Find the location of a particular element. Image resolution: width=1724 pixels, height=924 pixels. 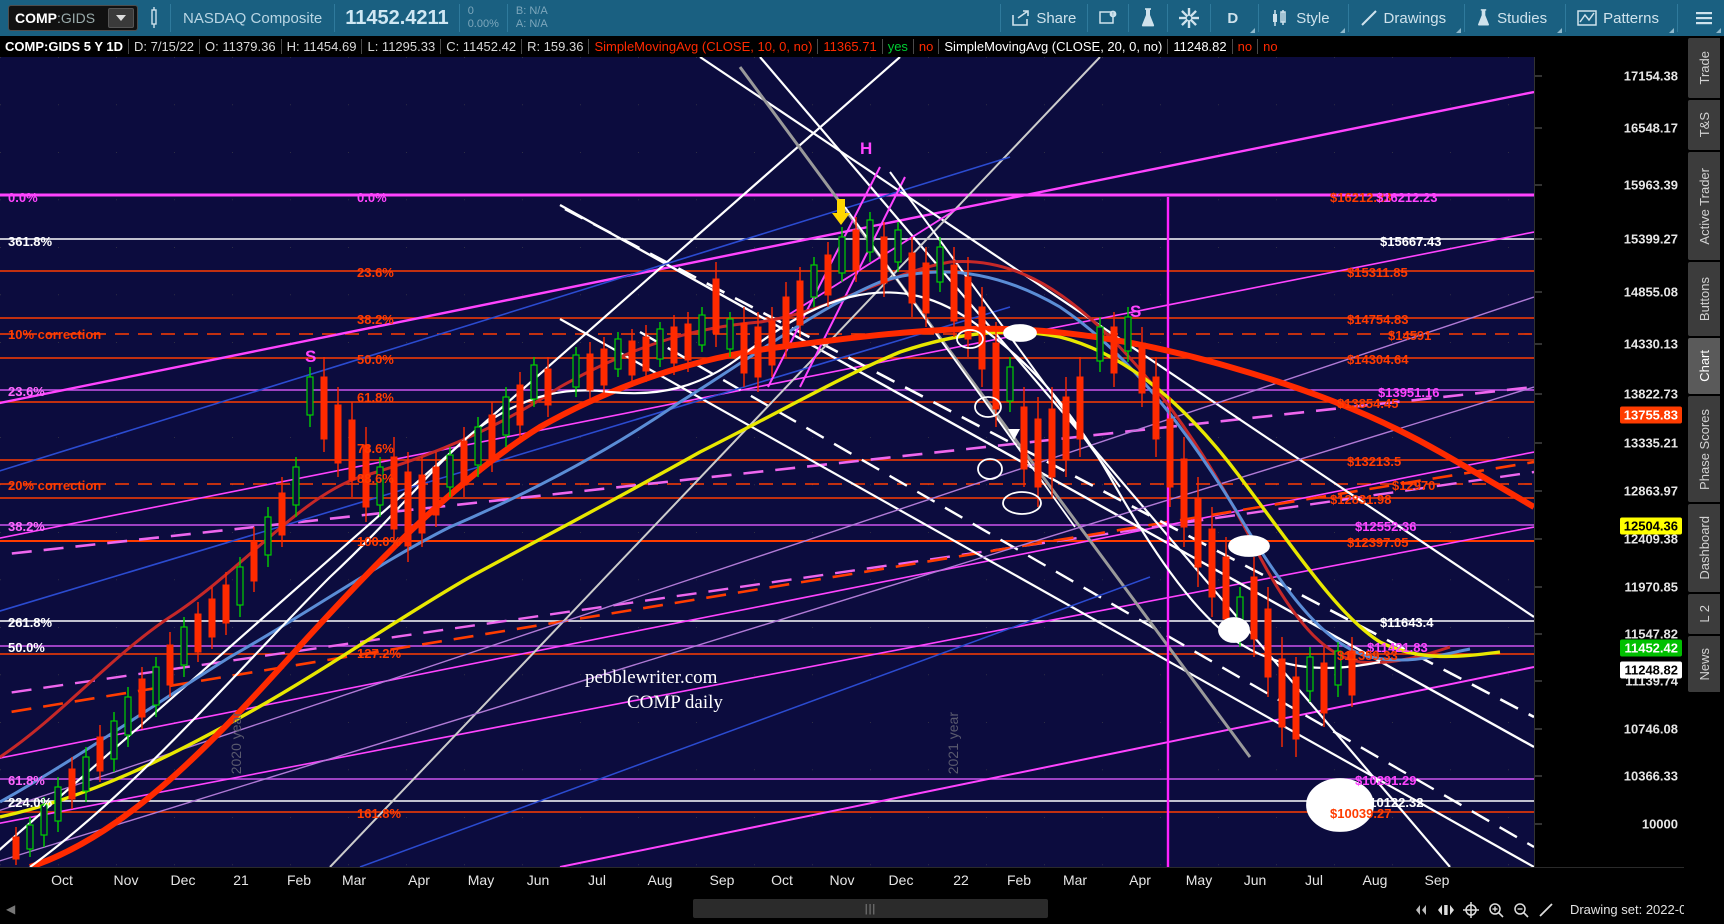

patterns-button: Patterns is located at coordinates (1621, 18).